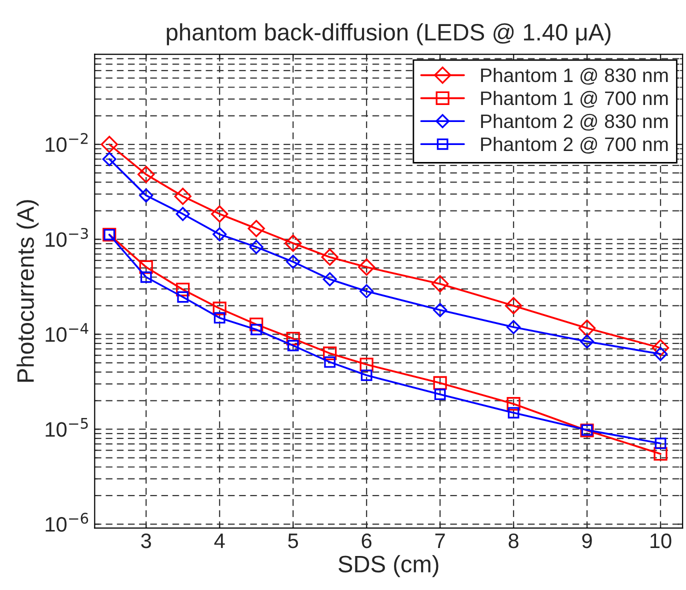  I want to click on y-tick-label: 10$^{−4}$, so click(67, 332).